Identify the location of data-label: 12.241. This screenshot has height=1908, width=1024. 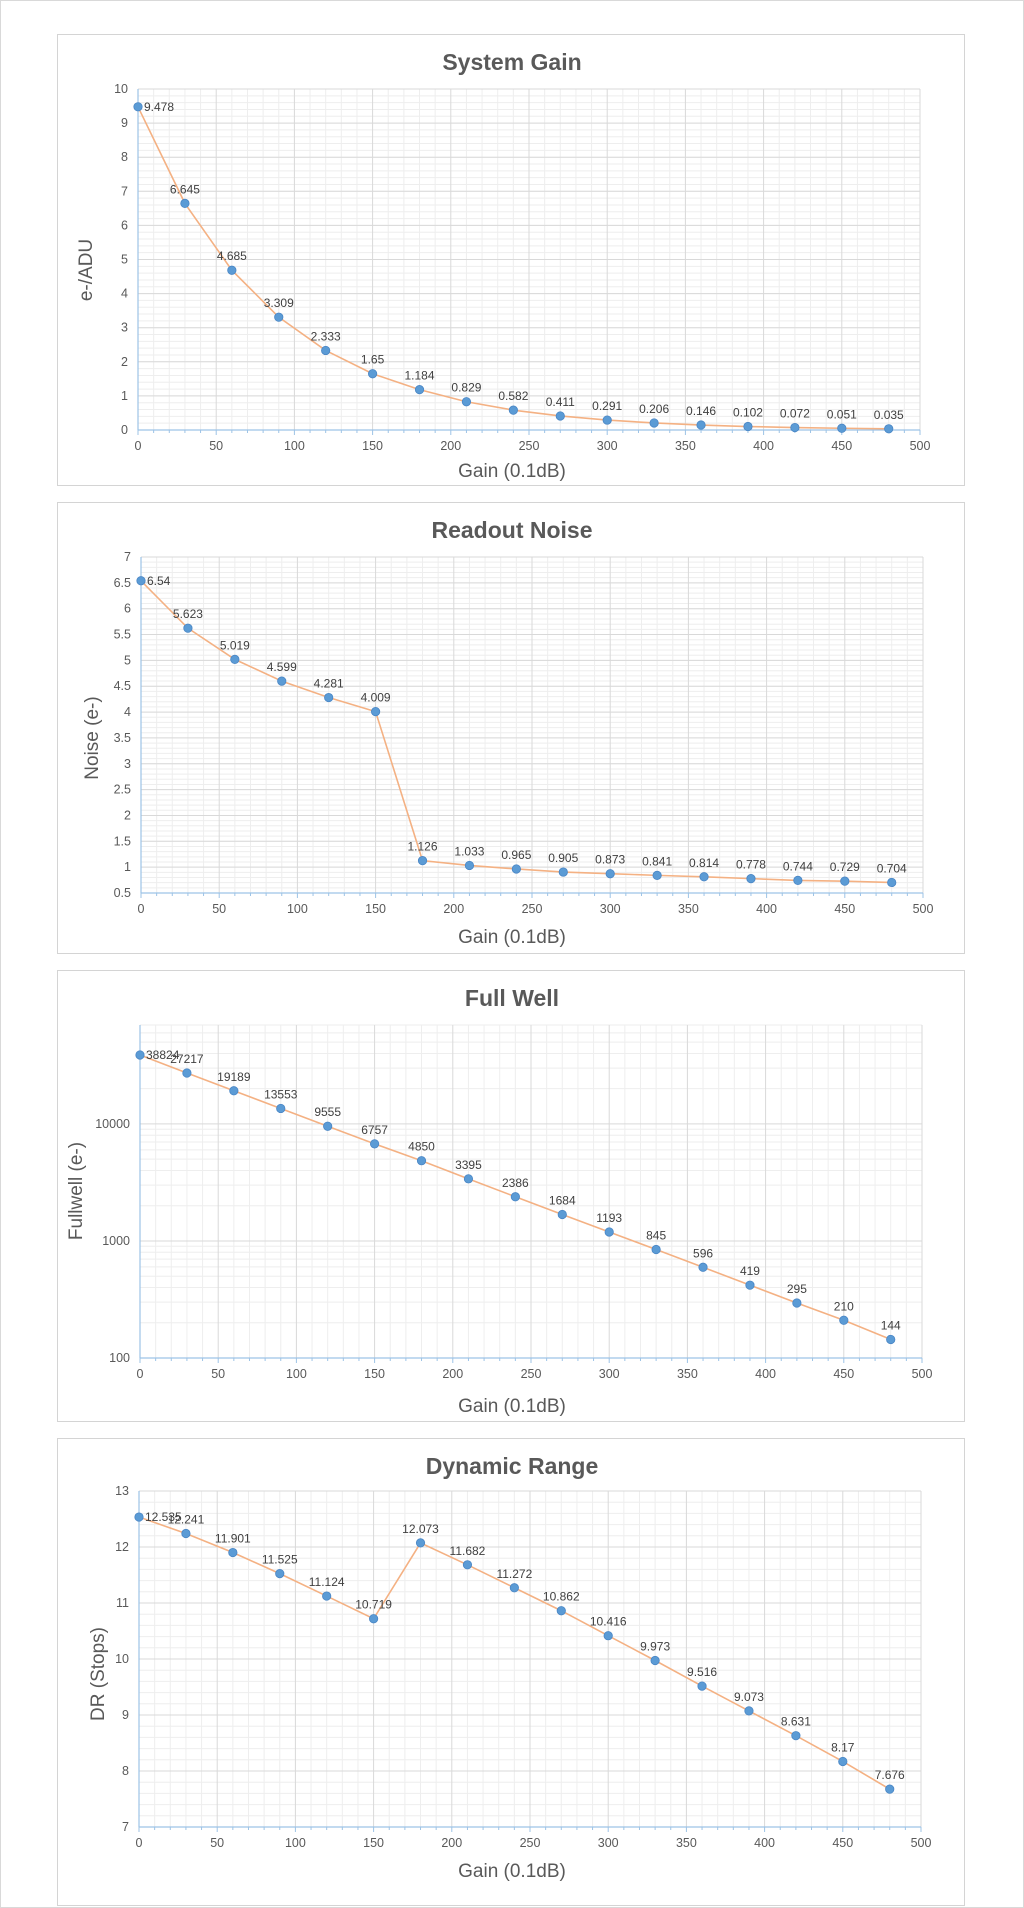
(186, 1520).